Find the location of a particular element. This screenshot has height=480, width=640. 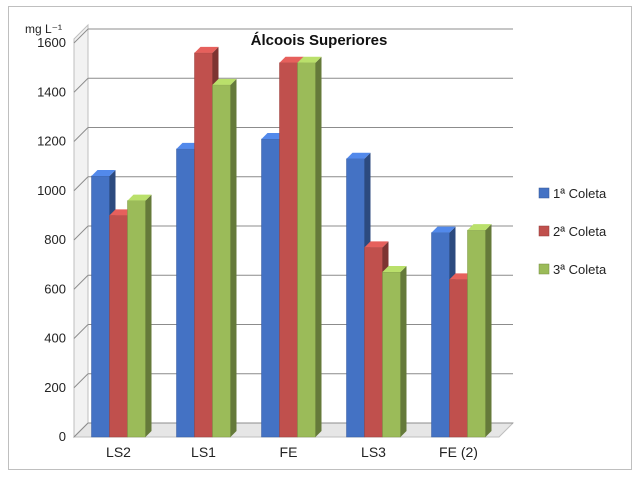

y-axis-ticks: 0 200 400 600 800 1000 1200 1400 1600 is located at coordinates (51, 239).